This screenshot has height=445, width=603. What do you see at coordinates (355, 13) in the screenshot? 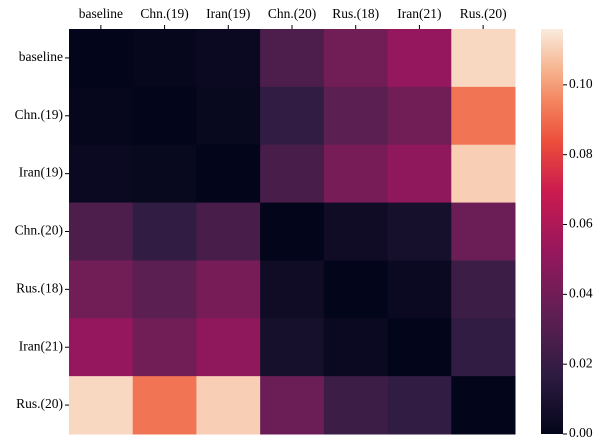
I see `x-tick-label: Rus.(18)` at bounding box center [355, 13].